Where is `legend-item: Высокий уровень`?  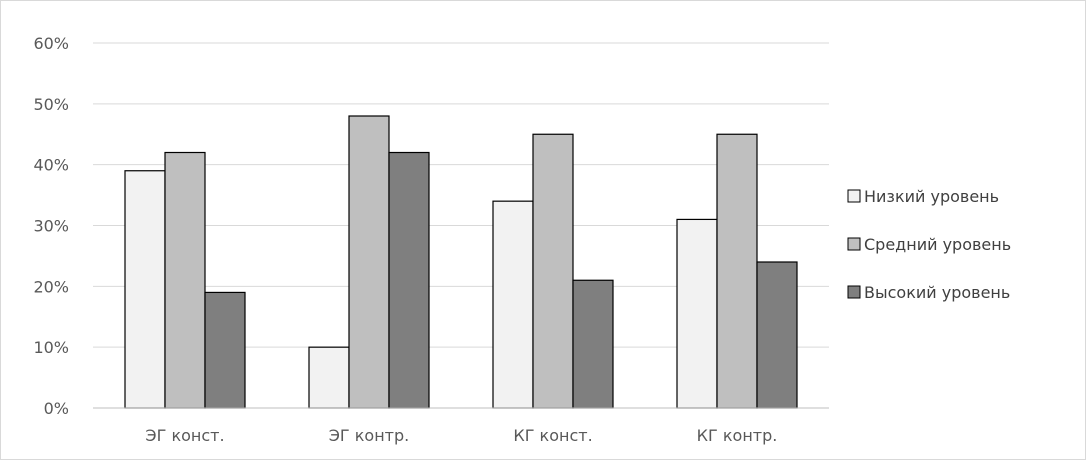 legend-item: Высокий уровень is located at coordinates (928, 292).